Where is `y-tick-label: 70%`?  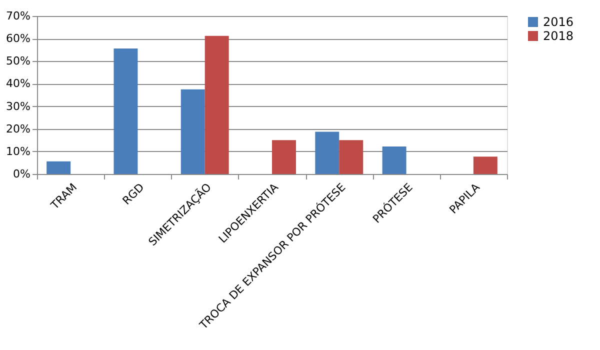
y-tick-label: 70% is located at coordinates (18, 16).